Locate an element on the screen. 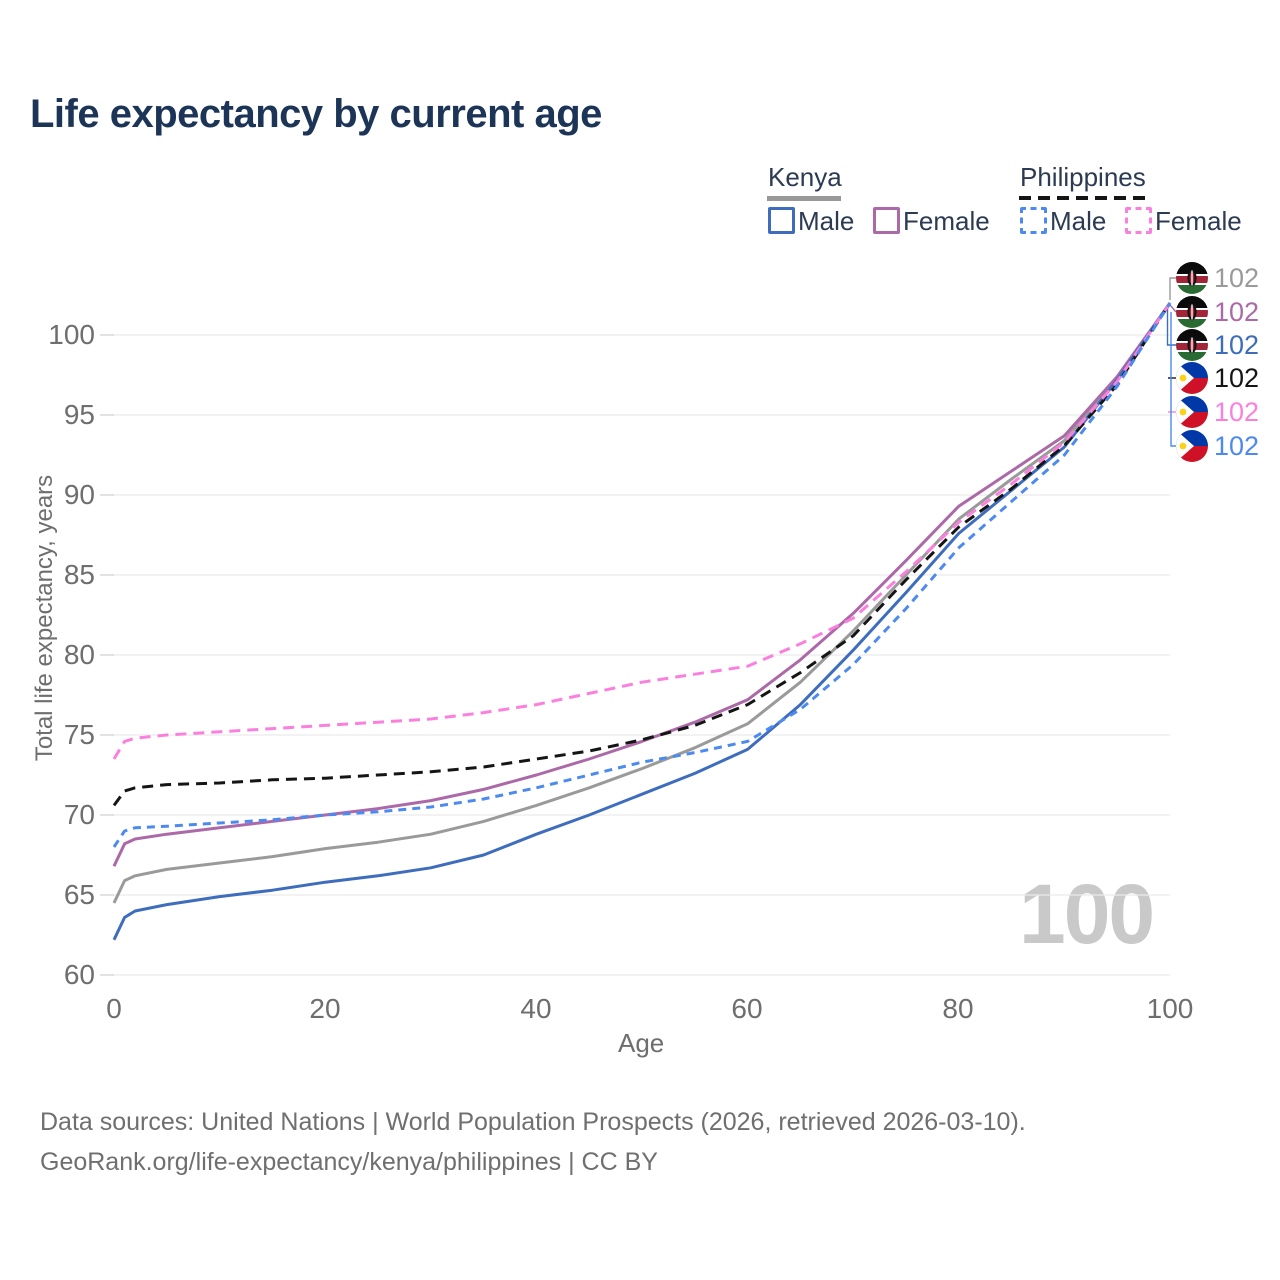 The width and height of the screenshot is (1280, 1280). y-tick-label: 60 is located at coordinates (79, 974).